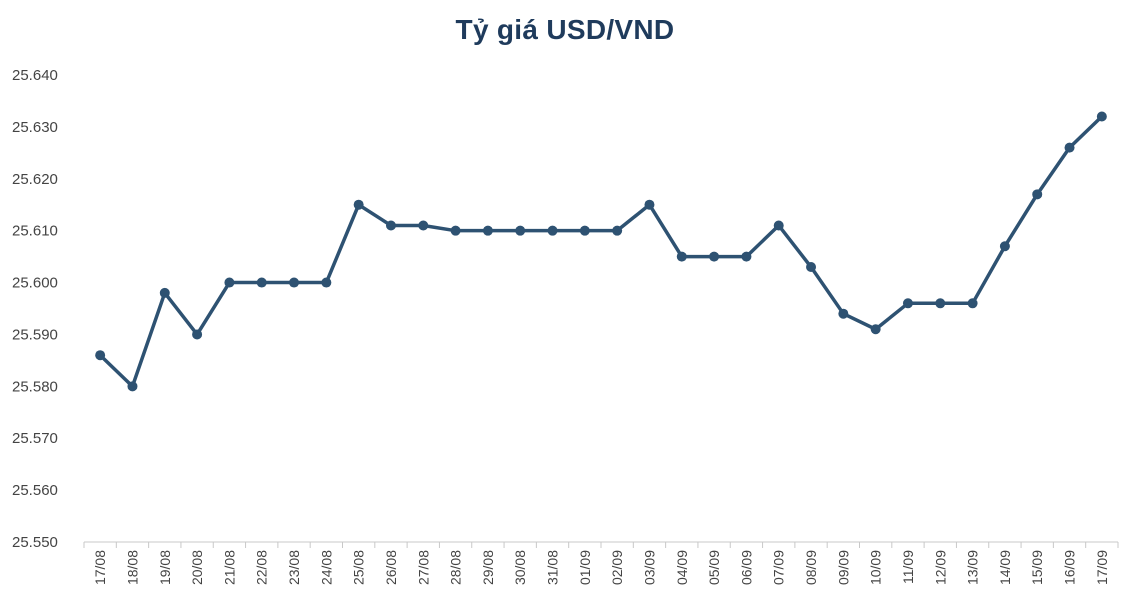 The height and width of the screenshot is (612, 1130). Describe the element at coordinates (35, 179) in the screenshot. I see `y-tick-label: 25.620` at that location.